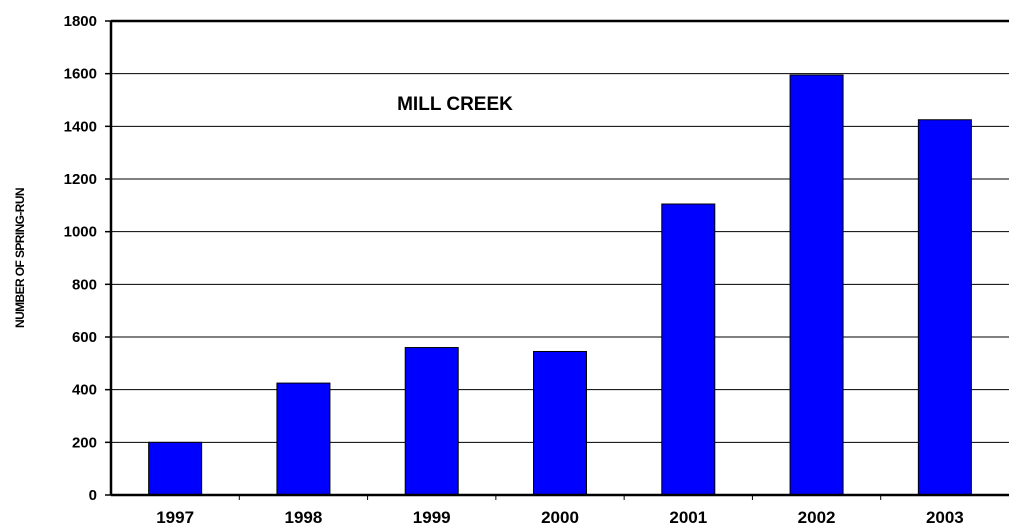 The height and width of the screenshot is (532, 1010). I want to click on x-tick-label: 2002, so click(817, 517).